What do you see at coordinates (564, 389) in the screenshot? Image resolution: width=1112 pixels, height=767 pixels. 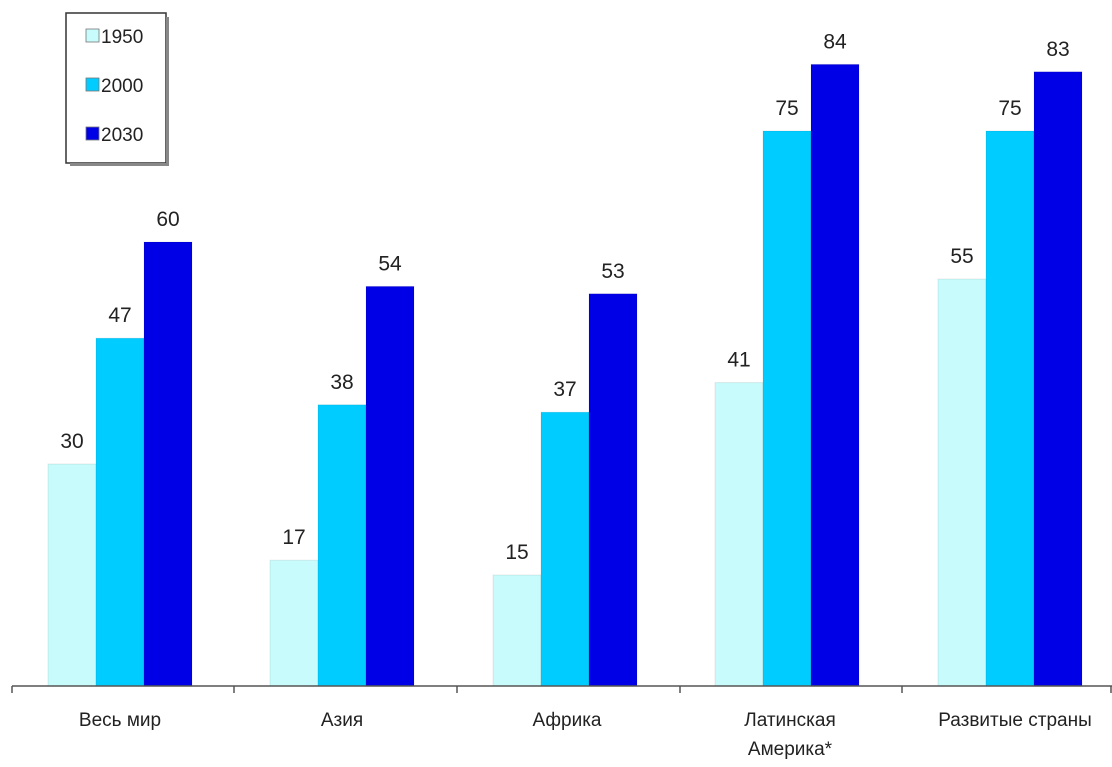 I see `value-label-2000-2: 37` at bounding box center [564, 389].